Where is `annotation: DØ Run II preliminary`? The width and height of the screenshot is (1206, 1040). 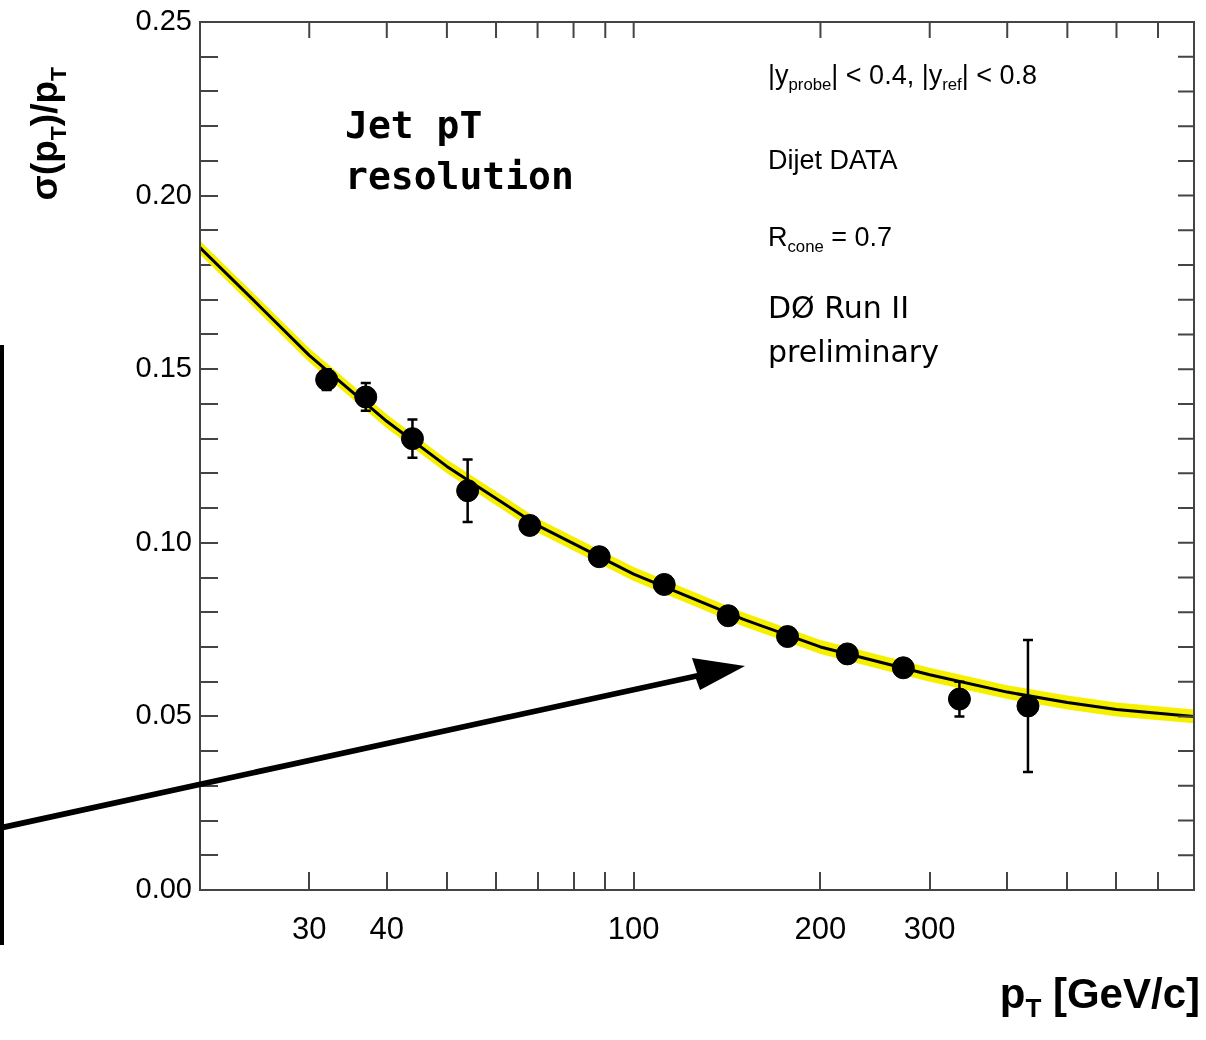 annotation: DØ Run II preliminary is located at coordinates (854, 330).